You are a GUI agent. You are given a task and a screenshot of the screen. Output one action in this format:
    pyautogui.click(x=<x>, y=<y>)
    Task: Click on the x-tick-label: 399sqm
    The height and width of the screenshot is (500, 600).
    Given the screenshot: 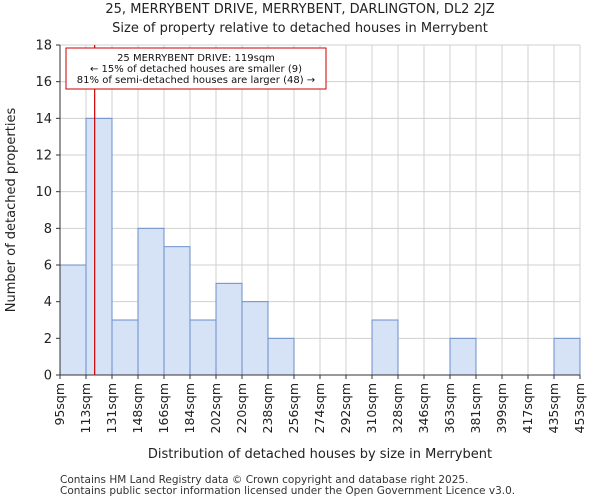 What is the action you would take?
    pyautogui.click(x=501, y=408)
    